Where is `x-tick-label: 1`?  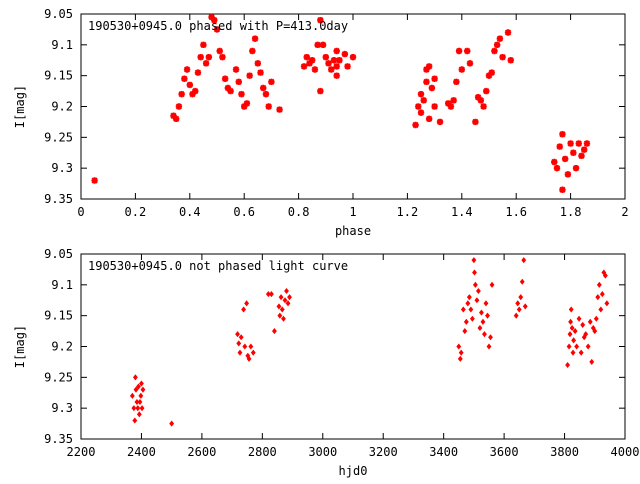 x-tick-label: 1 is located at coordinates (352, 212).